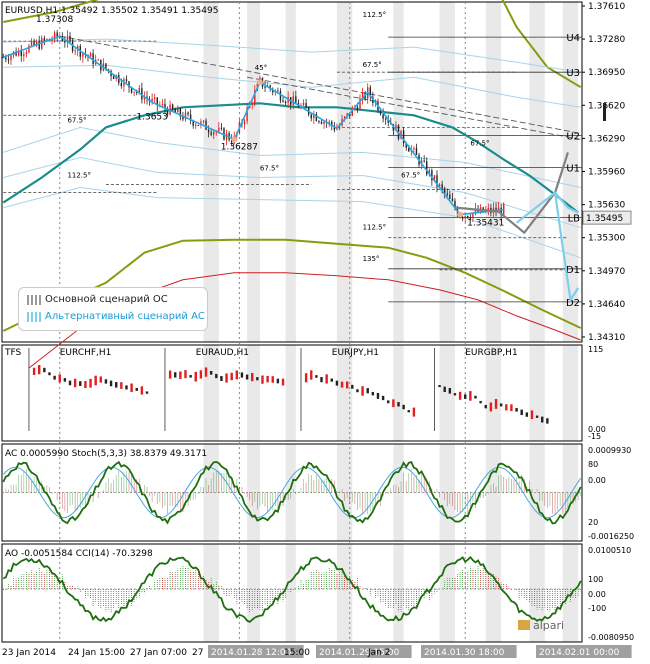  What do you see at coordinates (259, 82) in the screenshot?
I see `zigzag-vertex-marker` at bounding box center [259, 82].